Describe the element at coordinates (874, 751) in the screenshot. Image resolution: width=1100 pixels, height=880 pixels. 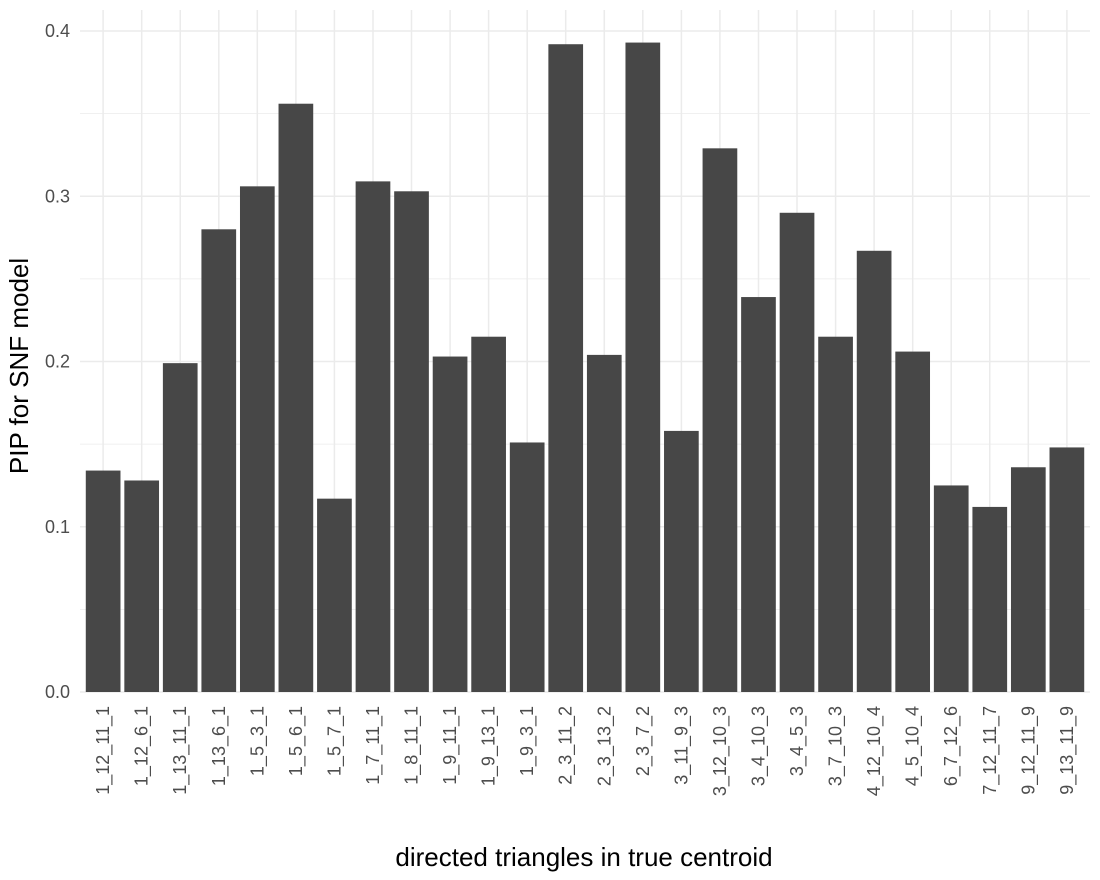
I see `x-tick-label: 4_12_10_4` at that location.